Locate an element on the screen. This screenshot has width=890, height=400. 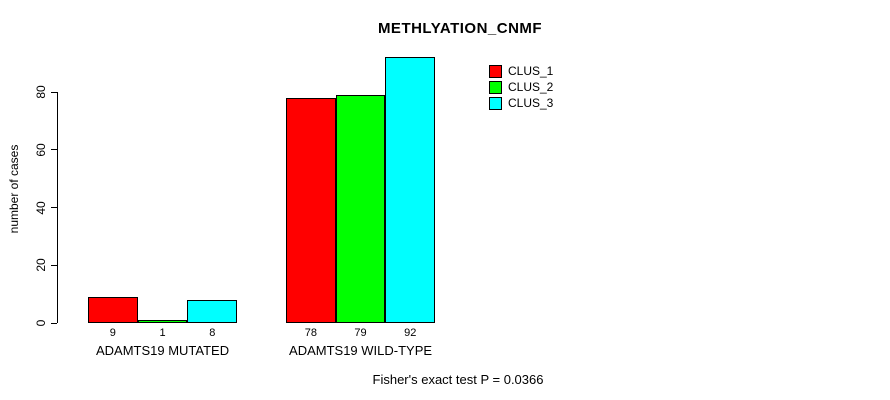
y-tick-label: 20 is located at coordinates (41, 265).